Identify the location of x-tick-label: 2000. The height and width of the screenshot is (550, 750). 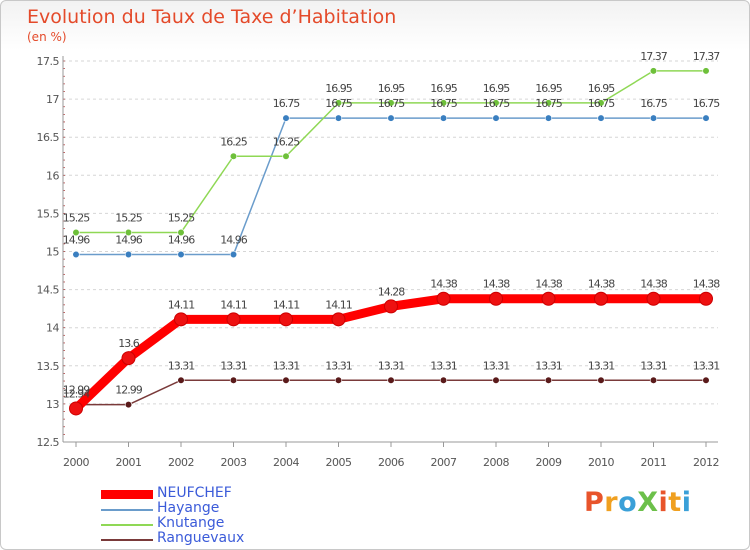
(76, 462).